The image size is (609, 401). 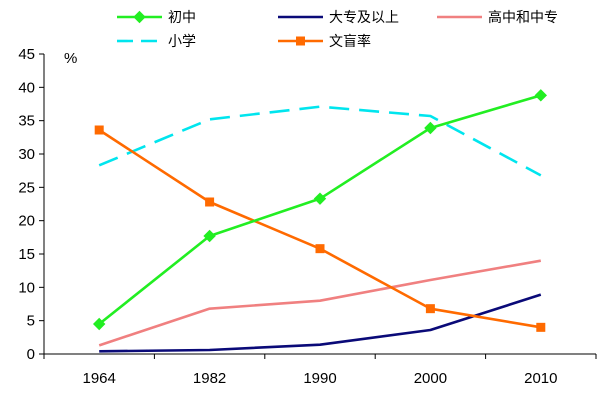 What do you see at coordinates (99, 378) in the screenshot?
I see `x-tick-label: 1964` at bounding box center [99, 378].